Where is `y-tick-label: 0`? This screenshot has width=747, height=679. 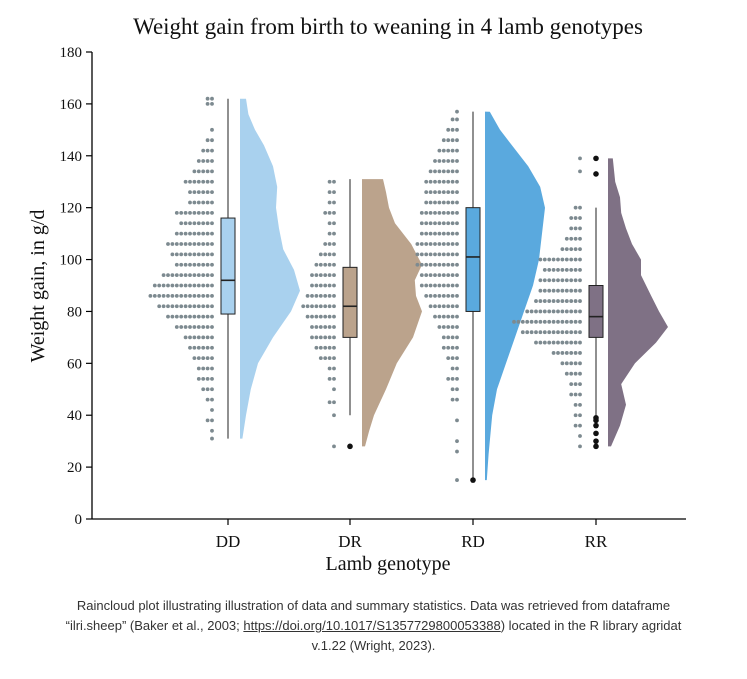 y-tick-label: 0 is located at coordinates (79, 520).